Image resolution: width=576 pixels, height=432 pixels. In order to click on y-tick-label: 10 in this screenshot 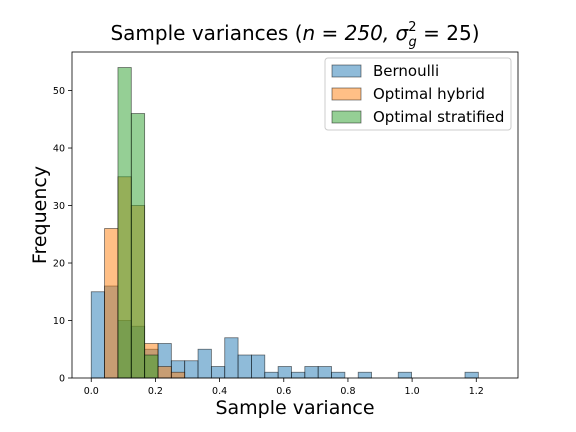, I will do `click(59, 321)`.